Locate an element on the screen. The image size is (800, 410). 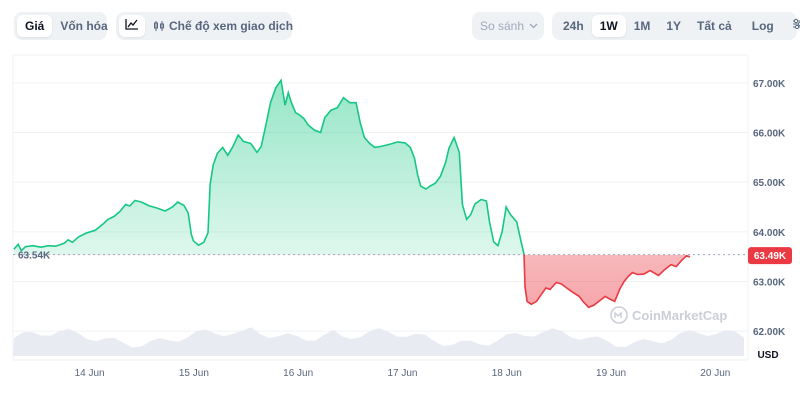
view-mode-group: Chế độ xem giao dịch is located at coordinates (204, 26).